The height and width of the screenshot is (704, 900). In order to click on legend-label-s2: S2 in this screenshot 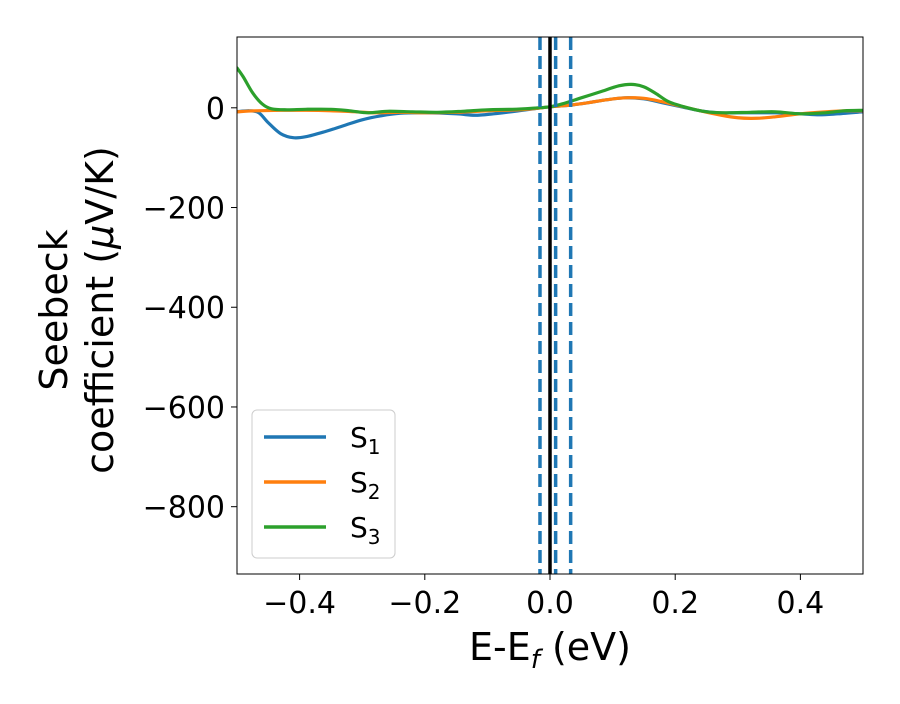, I will do `click(365, 485)`.